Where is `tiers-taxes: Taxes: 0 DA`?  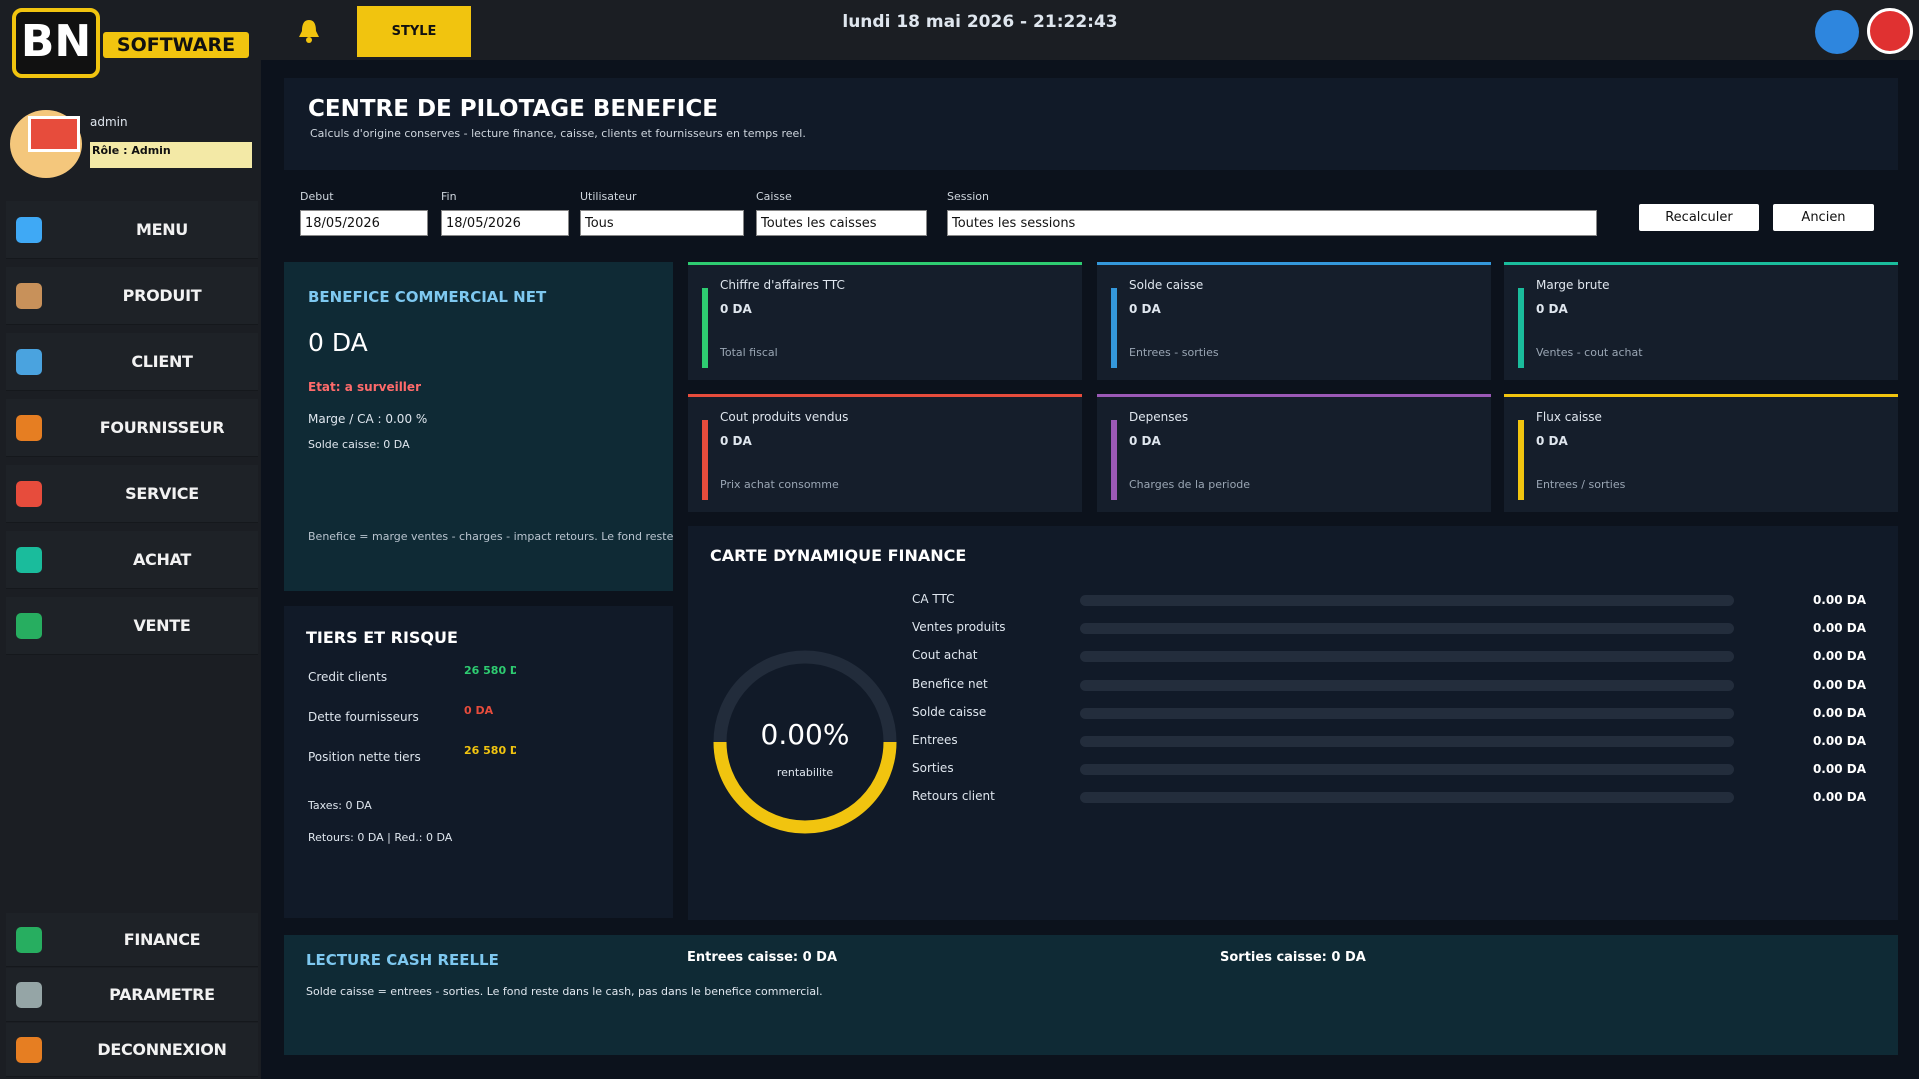
tiers-taxes: Taxes: 0 DA is located at coordinates (340, 805).